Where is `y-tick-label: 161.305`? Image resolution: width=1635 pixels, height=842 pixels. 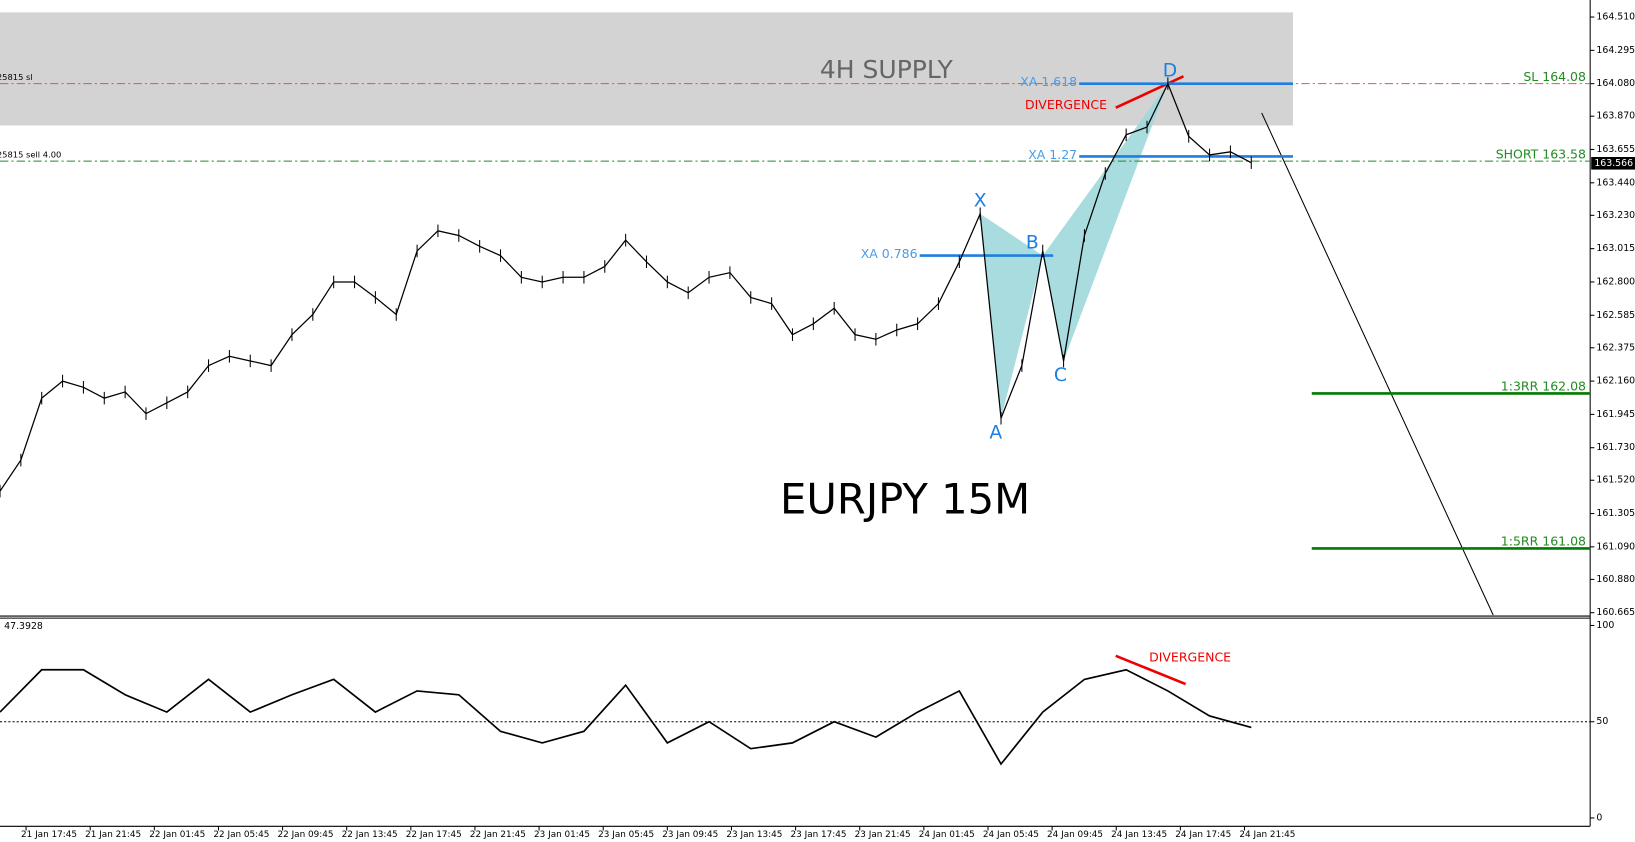 y-tick-label: 161.305 is located at coordinates (1615, 513).